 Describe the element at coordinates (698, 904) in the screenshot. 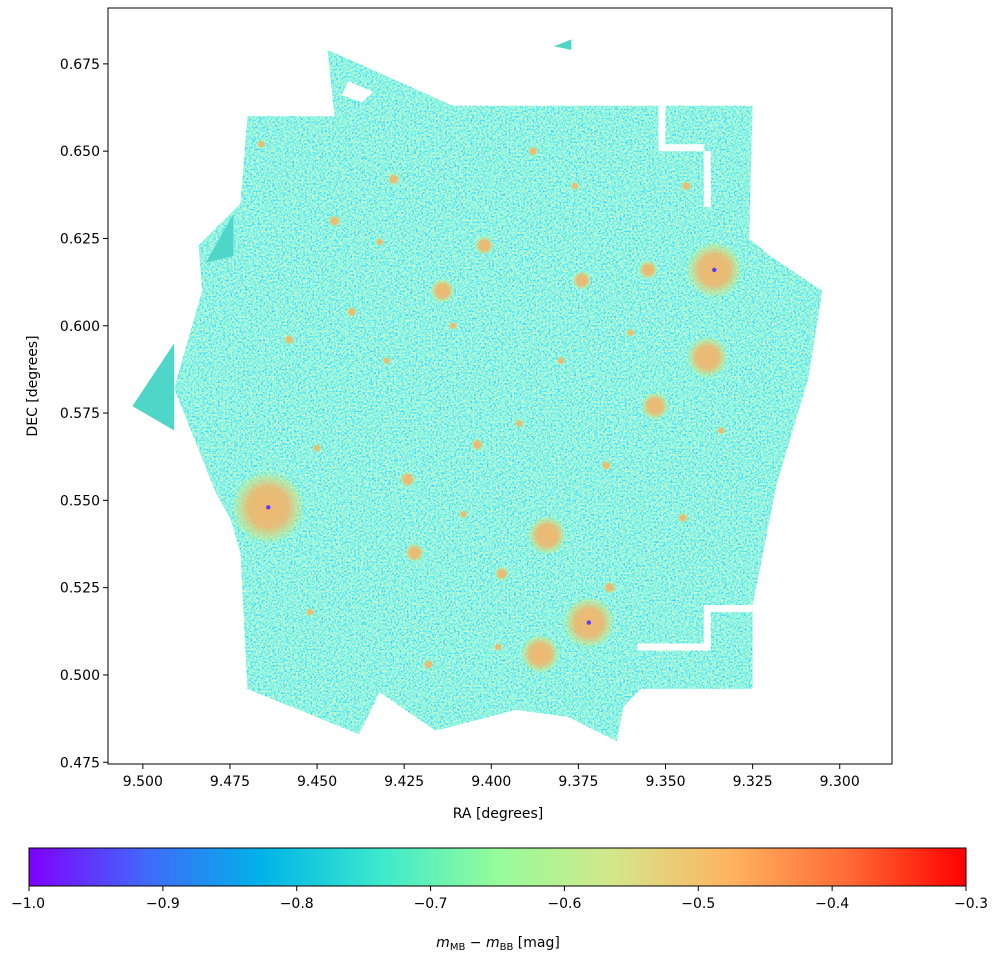

I see `colorbar-tick-label-5: −0.5` at that location.